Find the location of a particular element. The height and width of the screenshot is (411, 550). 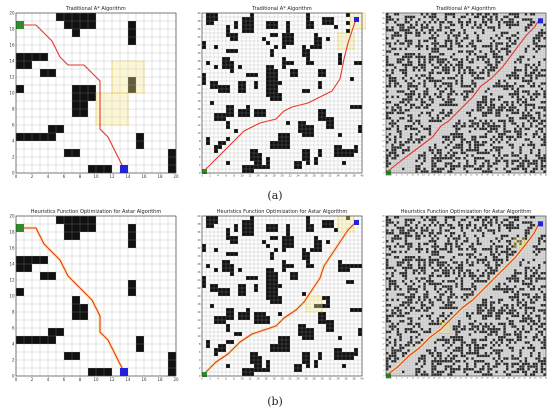

svg-text: 0 is located at coordinates (16, 176).